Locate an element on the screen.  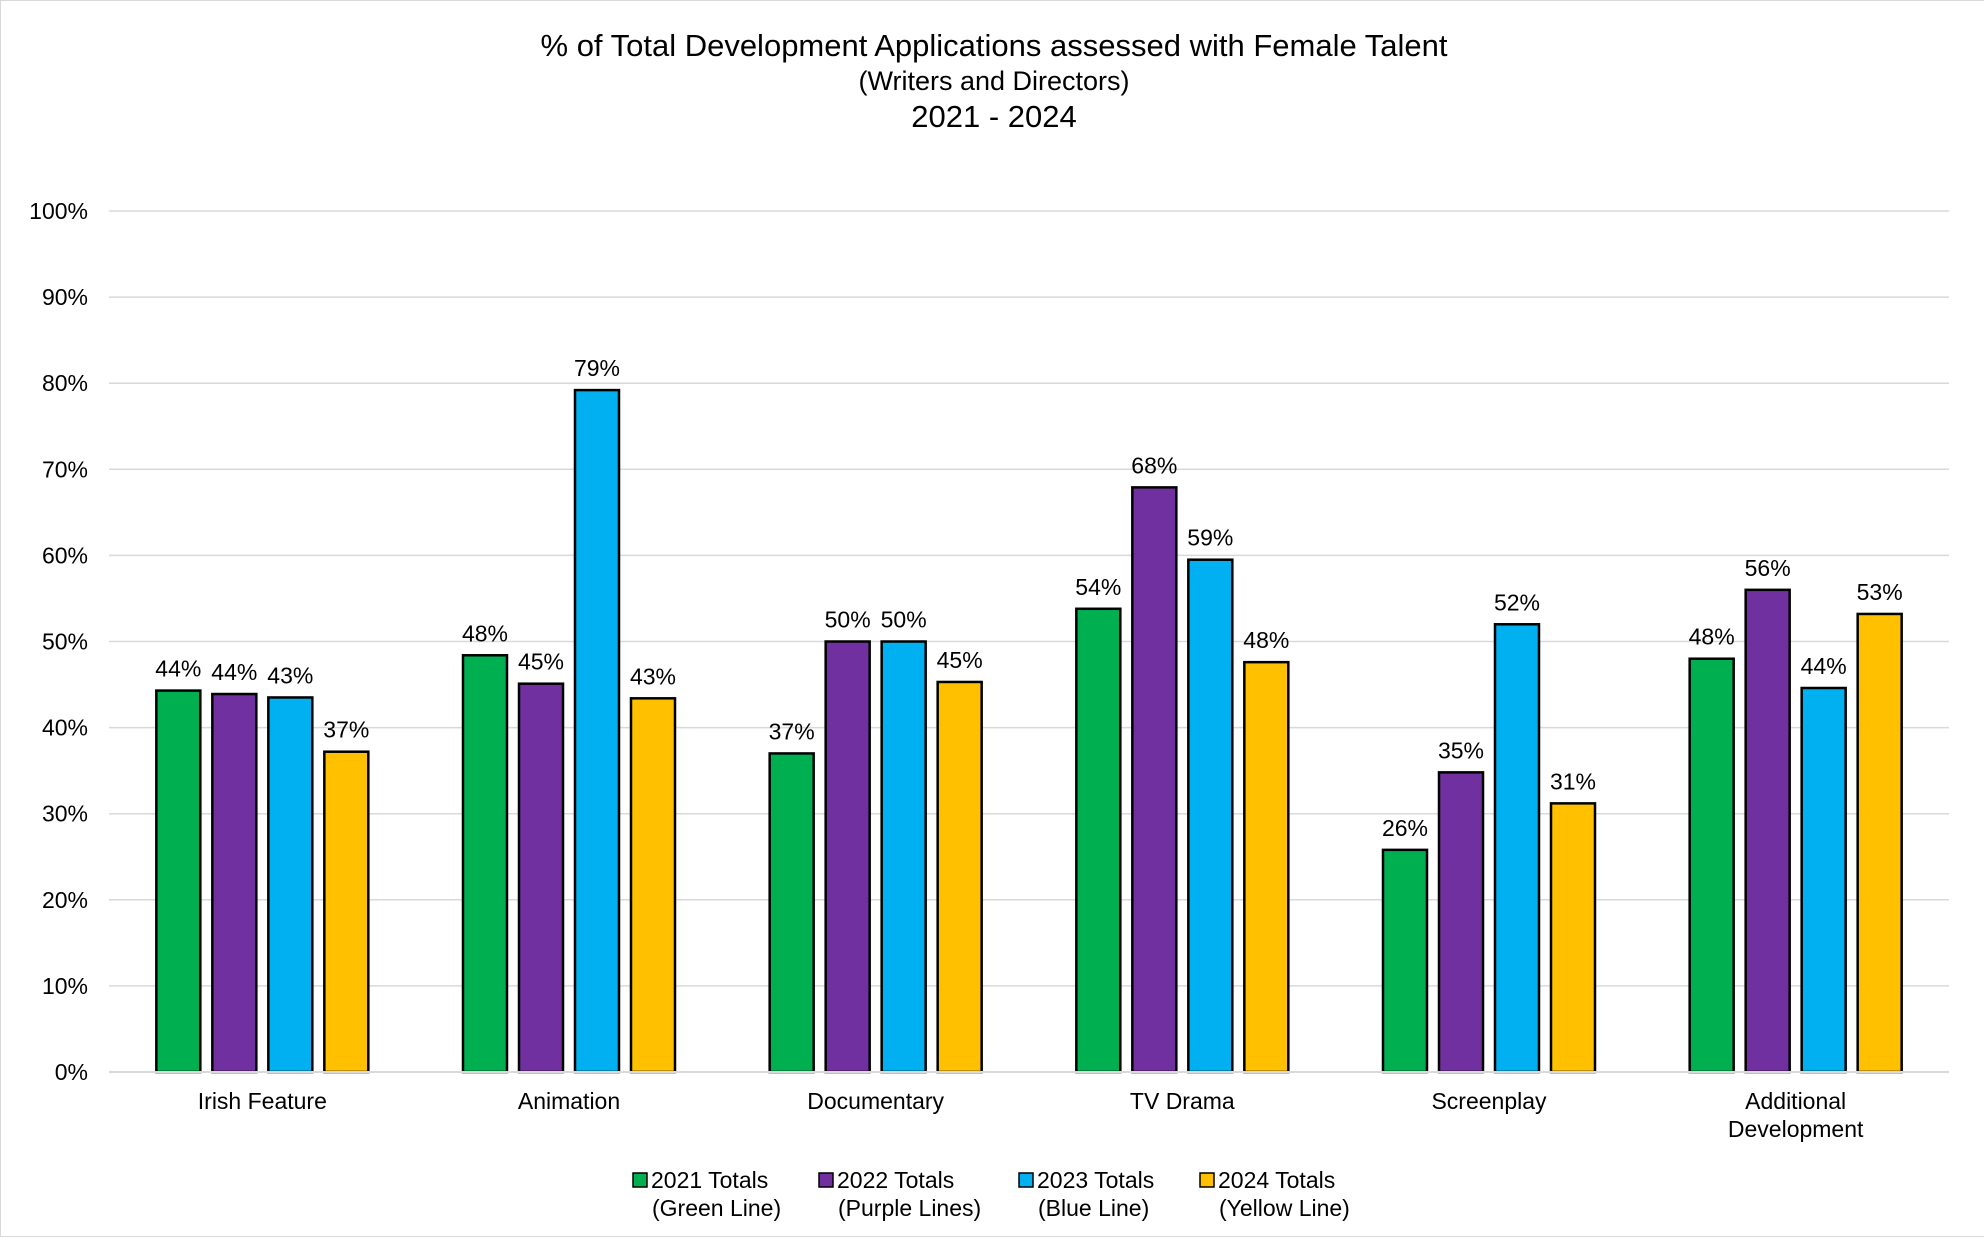
category-label: TV Drama is located at coordinates (1182, 1101).